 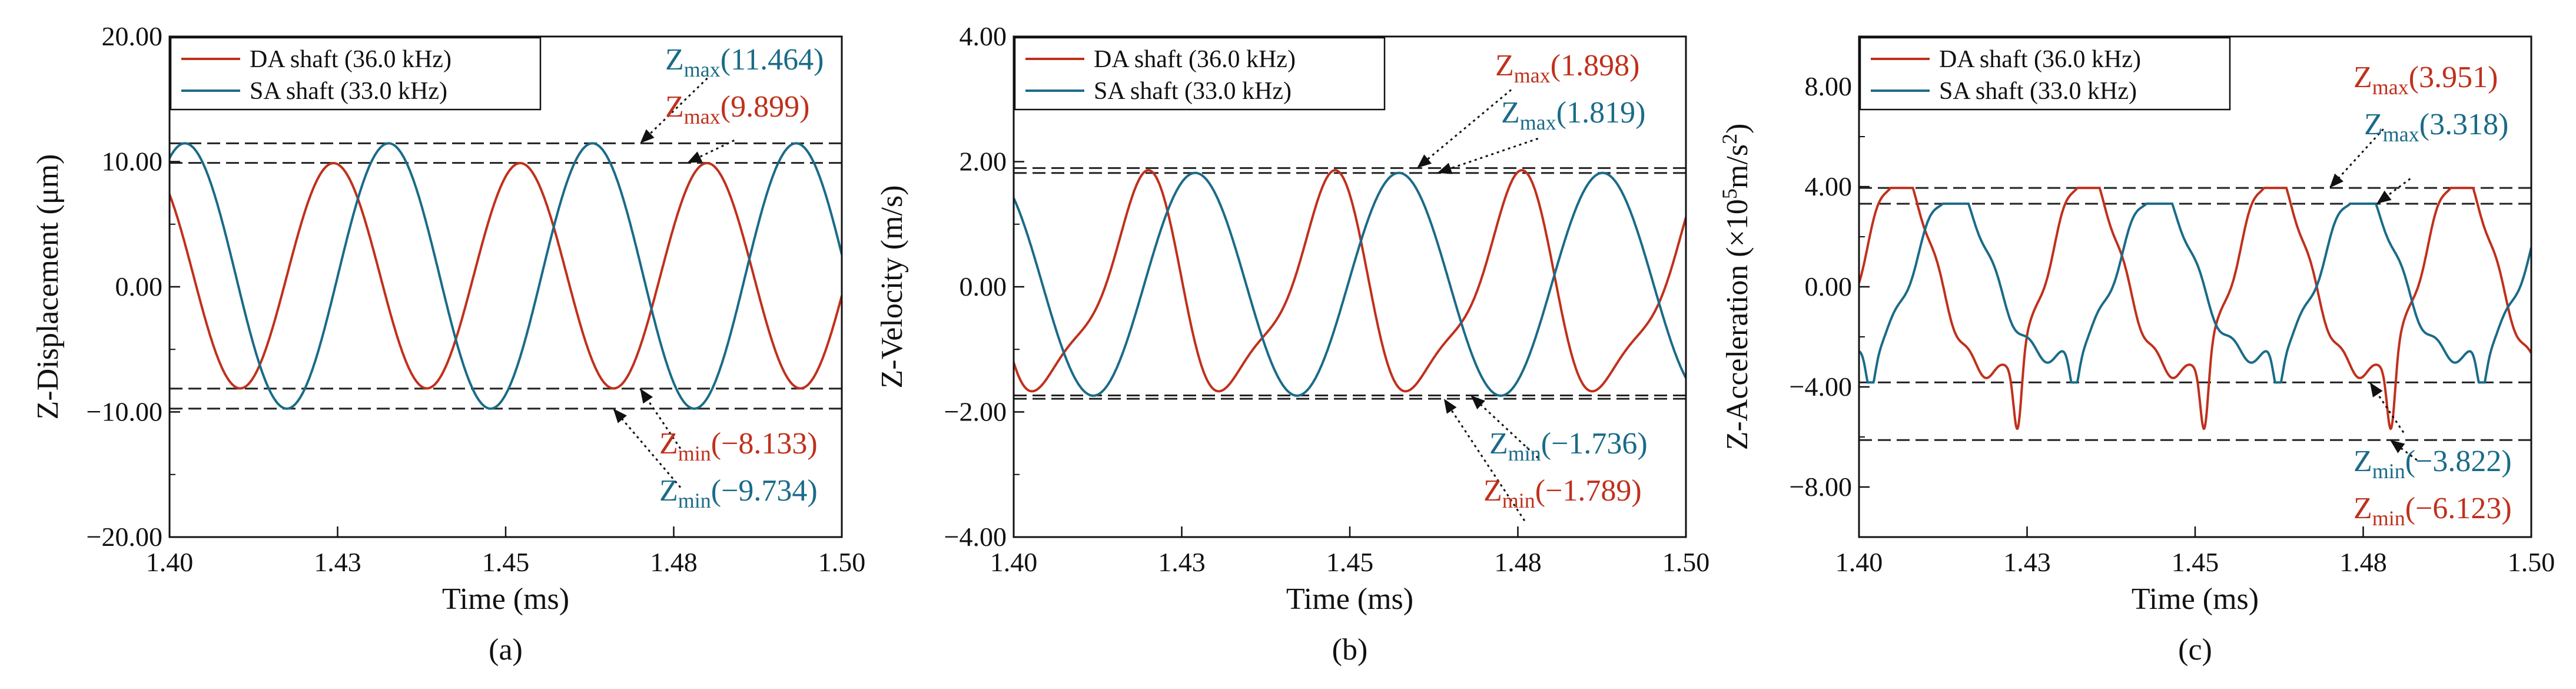 I want to click on annotation-label: Zmax(11.464), so click(x=744, y=62).